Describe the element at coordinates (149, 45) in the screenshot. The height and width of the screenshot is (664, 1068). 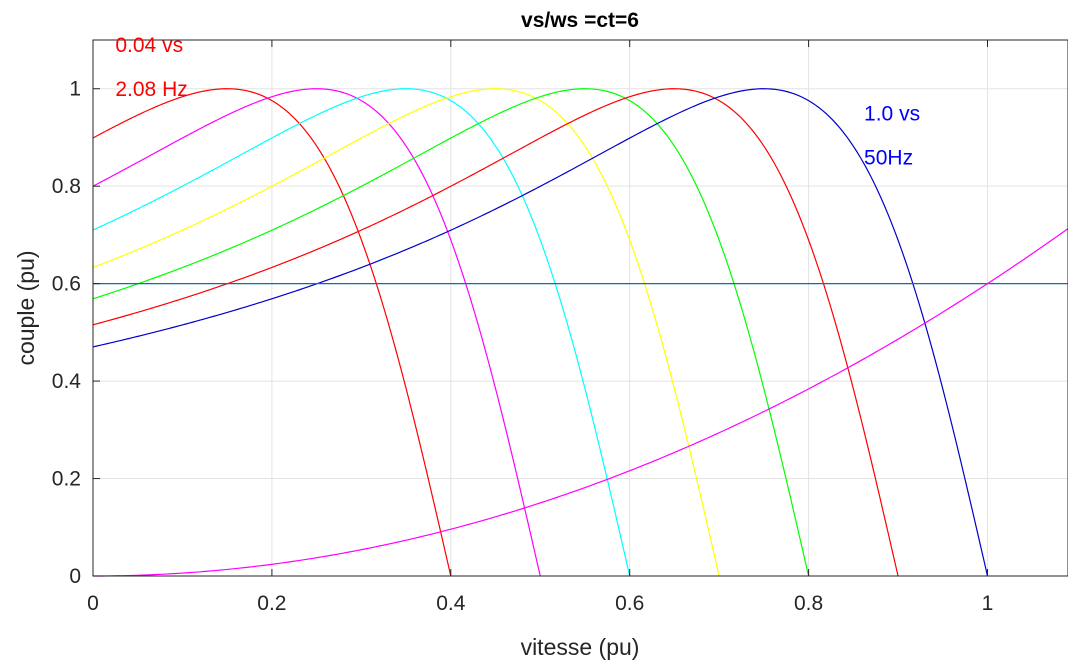
I see `annotation-label: 0.04 vs` at that location.